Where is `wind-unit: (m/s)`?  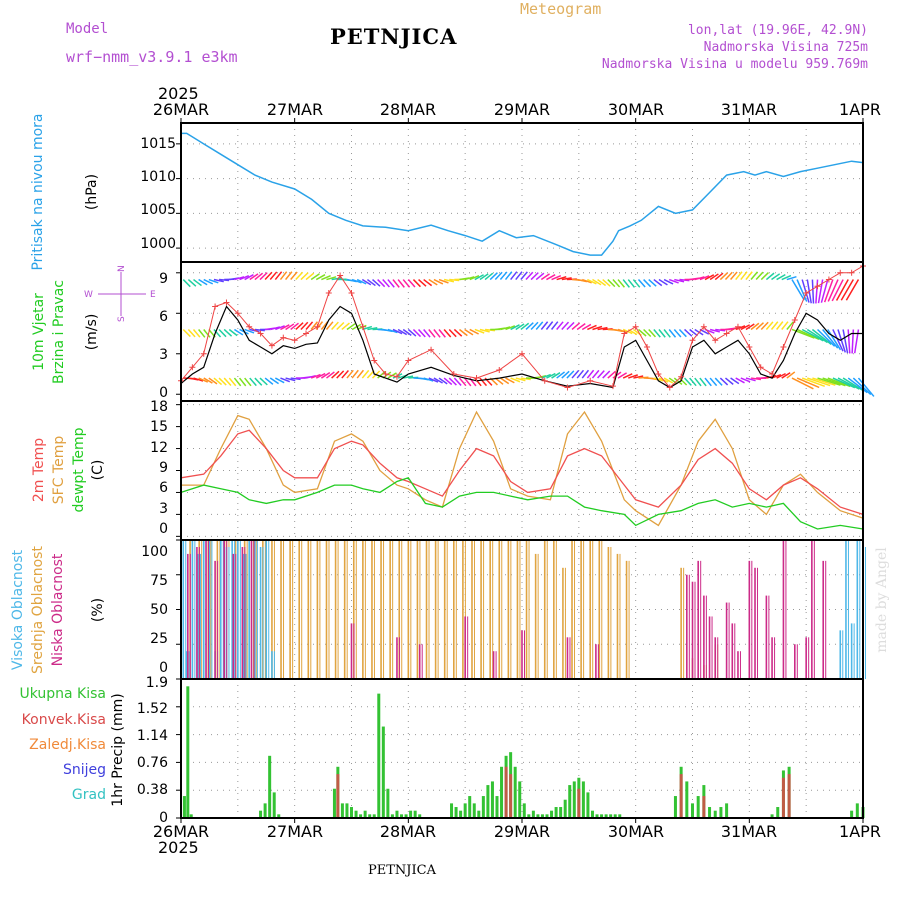 wind-unit: (m/s) is located at coordinates (92, 332).